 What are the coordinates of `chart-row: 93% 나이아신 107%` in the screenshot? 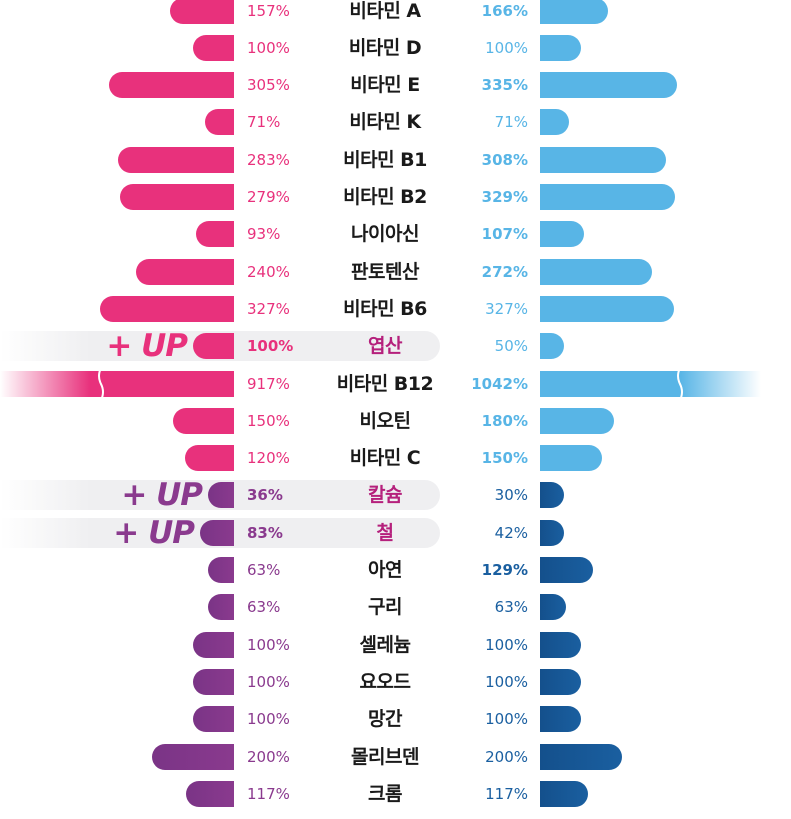 It's located at (395, 234).